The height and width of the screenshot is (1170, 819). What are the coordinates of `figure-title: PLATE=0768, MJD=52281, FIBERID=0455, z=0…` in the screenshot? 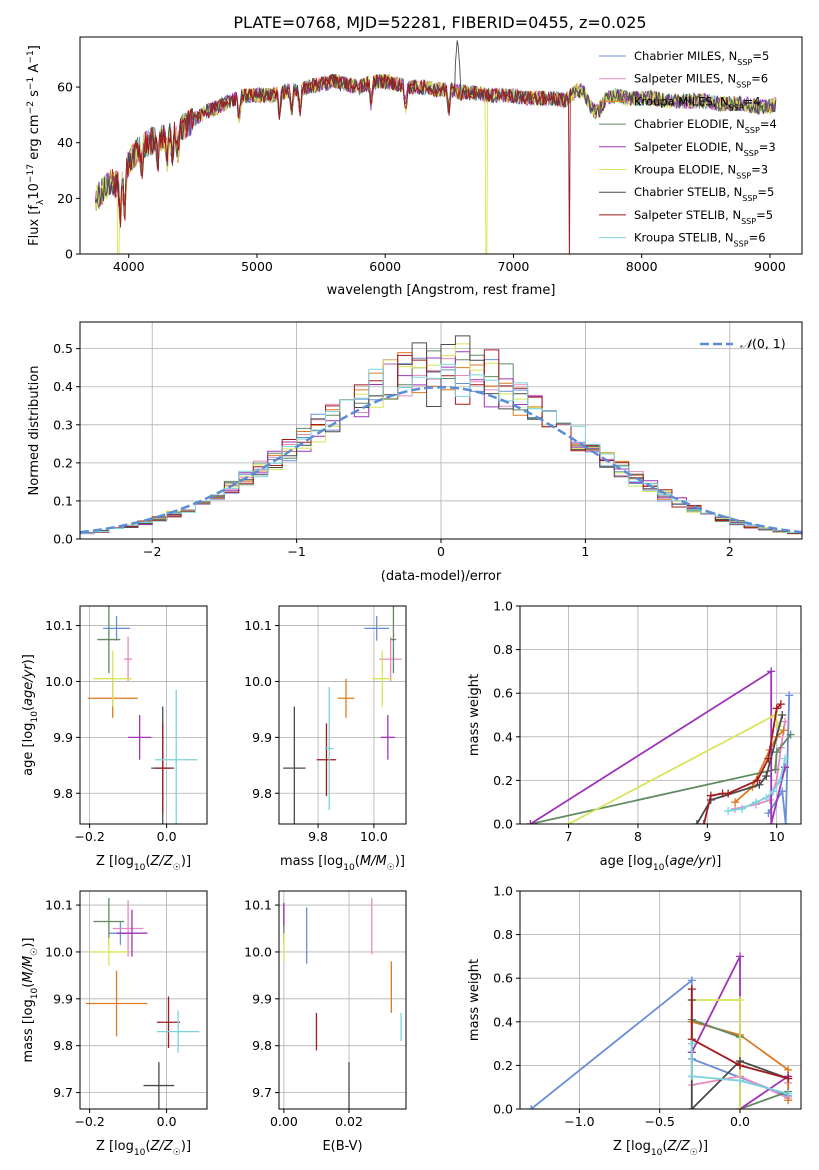 It's located at (439, 22).